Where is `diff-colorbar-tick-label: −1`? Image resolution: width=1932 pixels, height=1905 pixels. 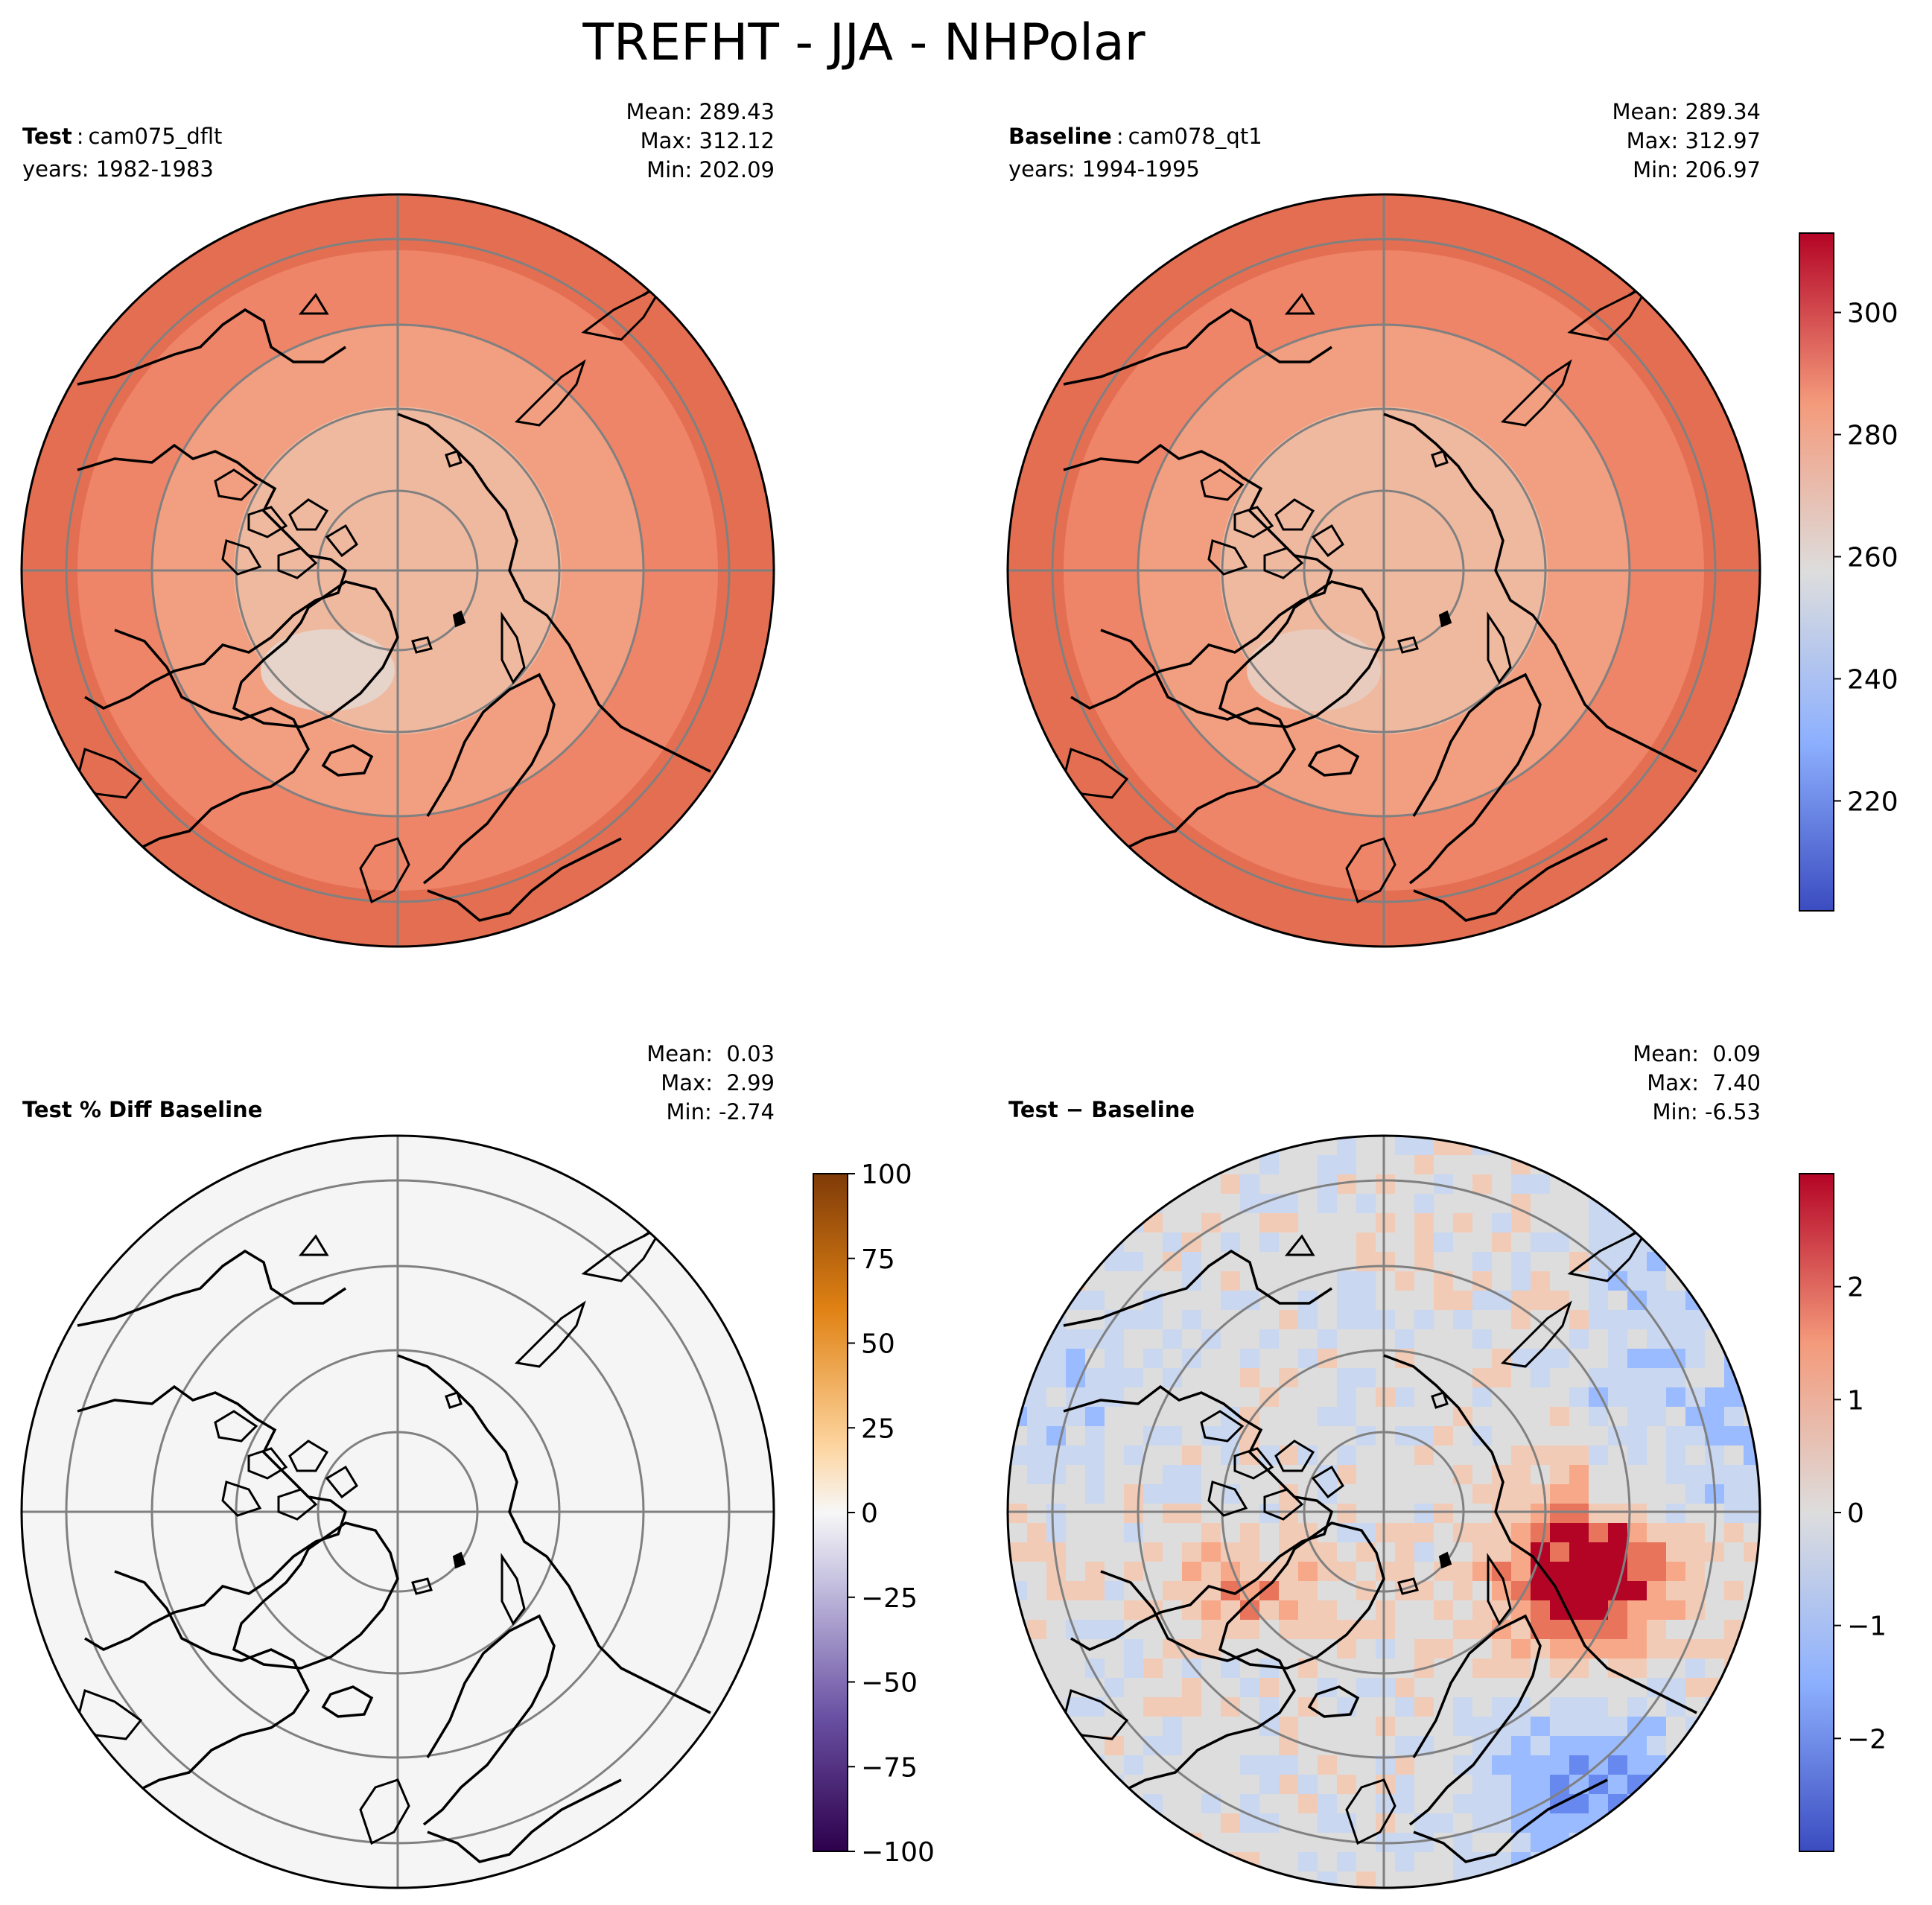
diff-colorbar-tick-label: −1 is located at coordinates (1867, 1627).